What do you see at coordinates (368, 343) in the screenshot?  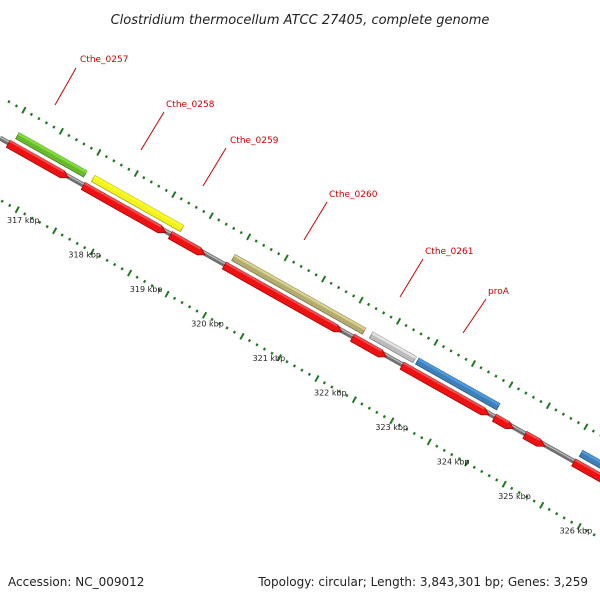 I see `cds-arrow-4-highlight` at bounding box center [368, 343].